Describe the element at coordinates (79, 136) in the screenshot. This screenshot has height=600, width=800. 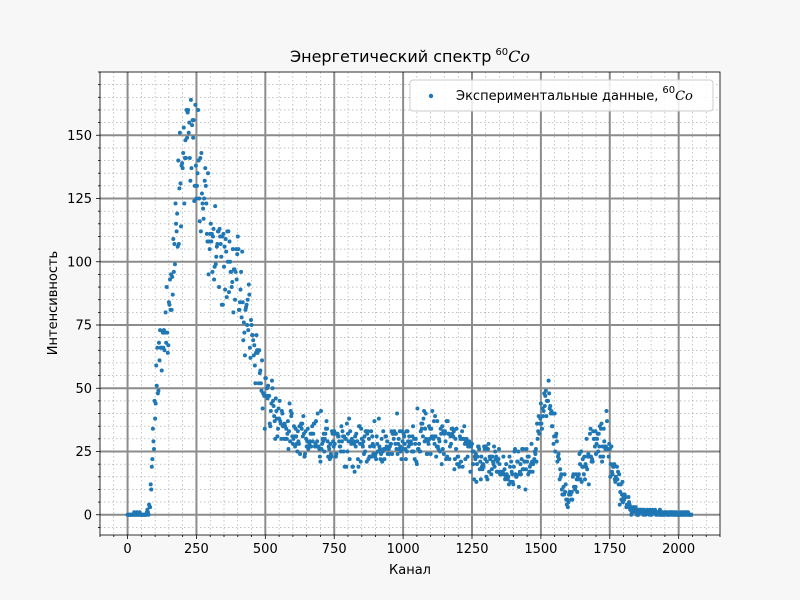
I see `y-tick-label: 150` at that location.